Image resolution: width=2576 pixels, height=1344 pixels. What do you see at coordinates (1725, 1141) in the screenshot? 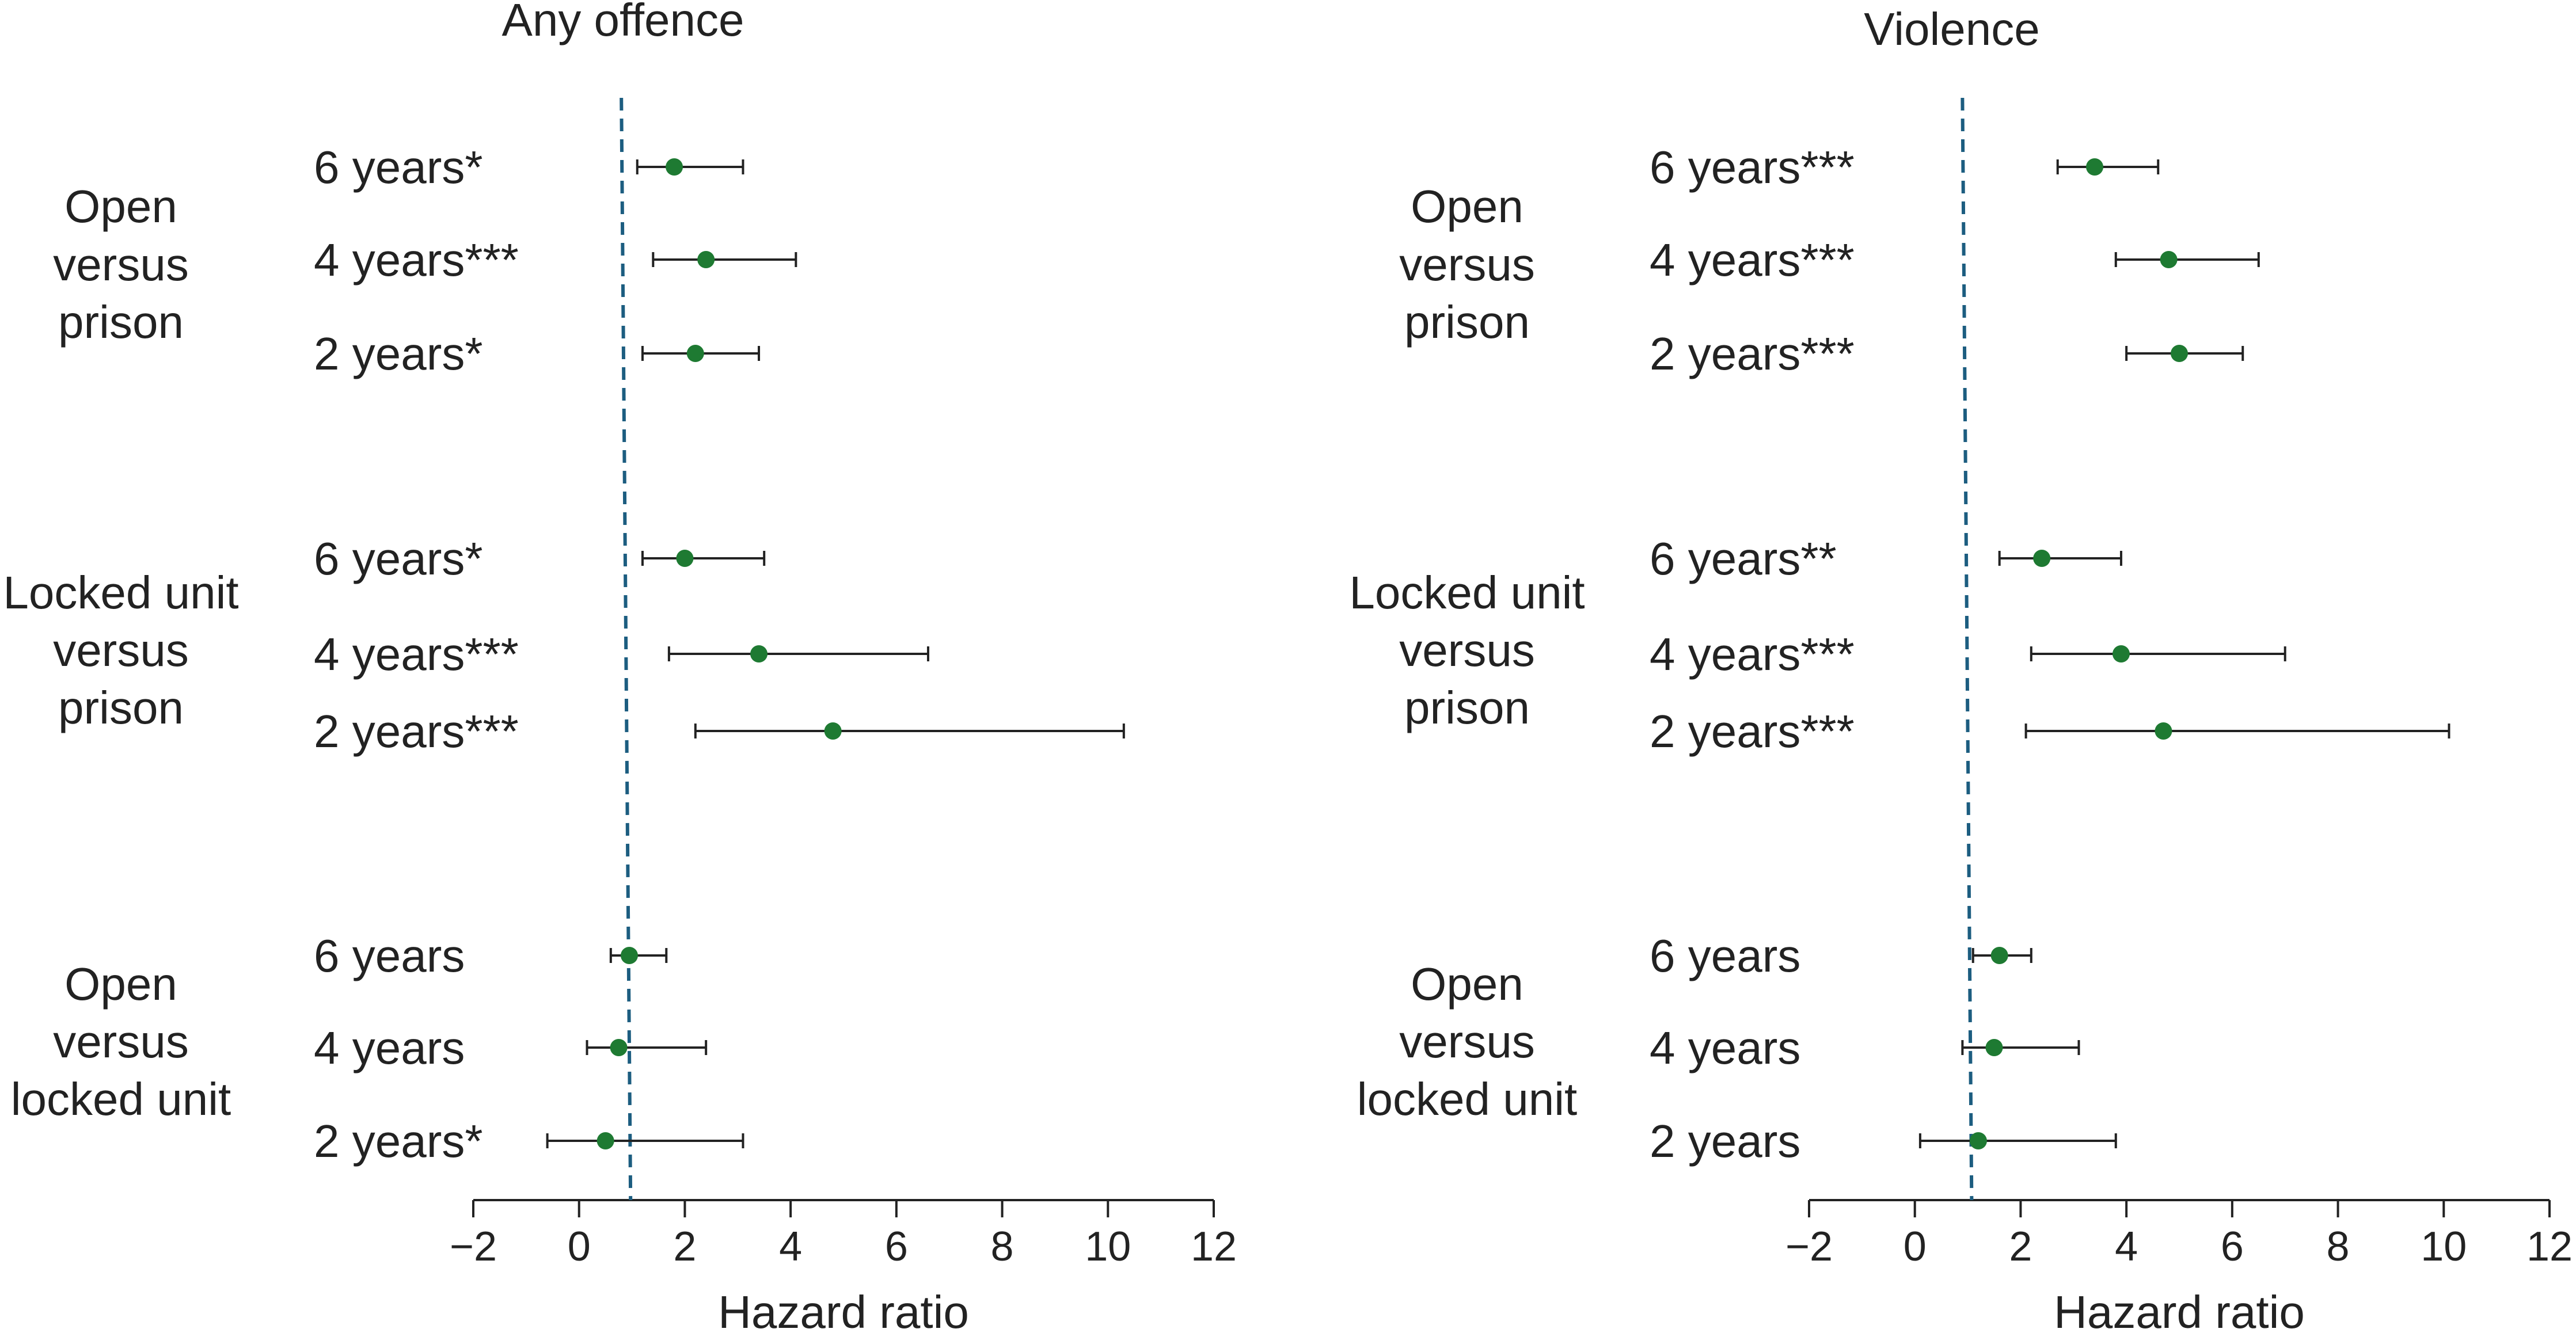
I see `row-label: 2 years` at bounding box center [1725, 1141].